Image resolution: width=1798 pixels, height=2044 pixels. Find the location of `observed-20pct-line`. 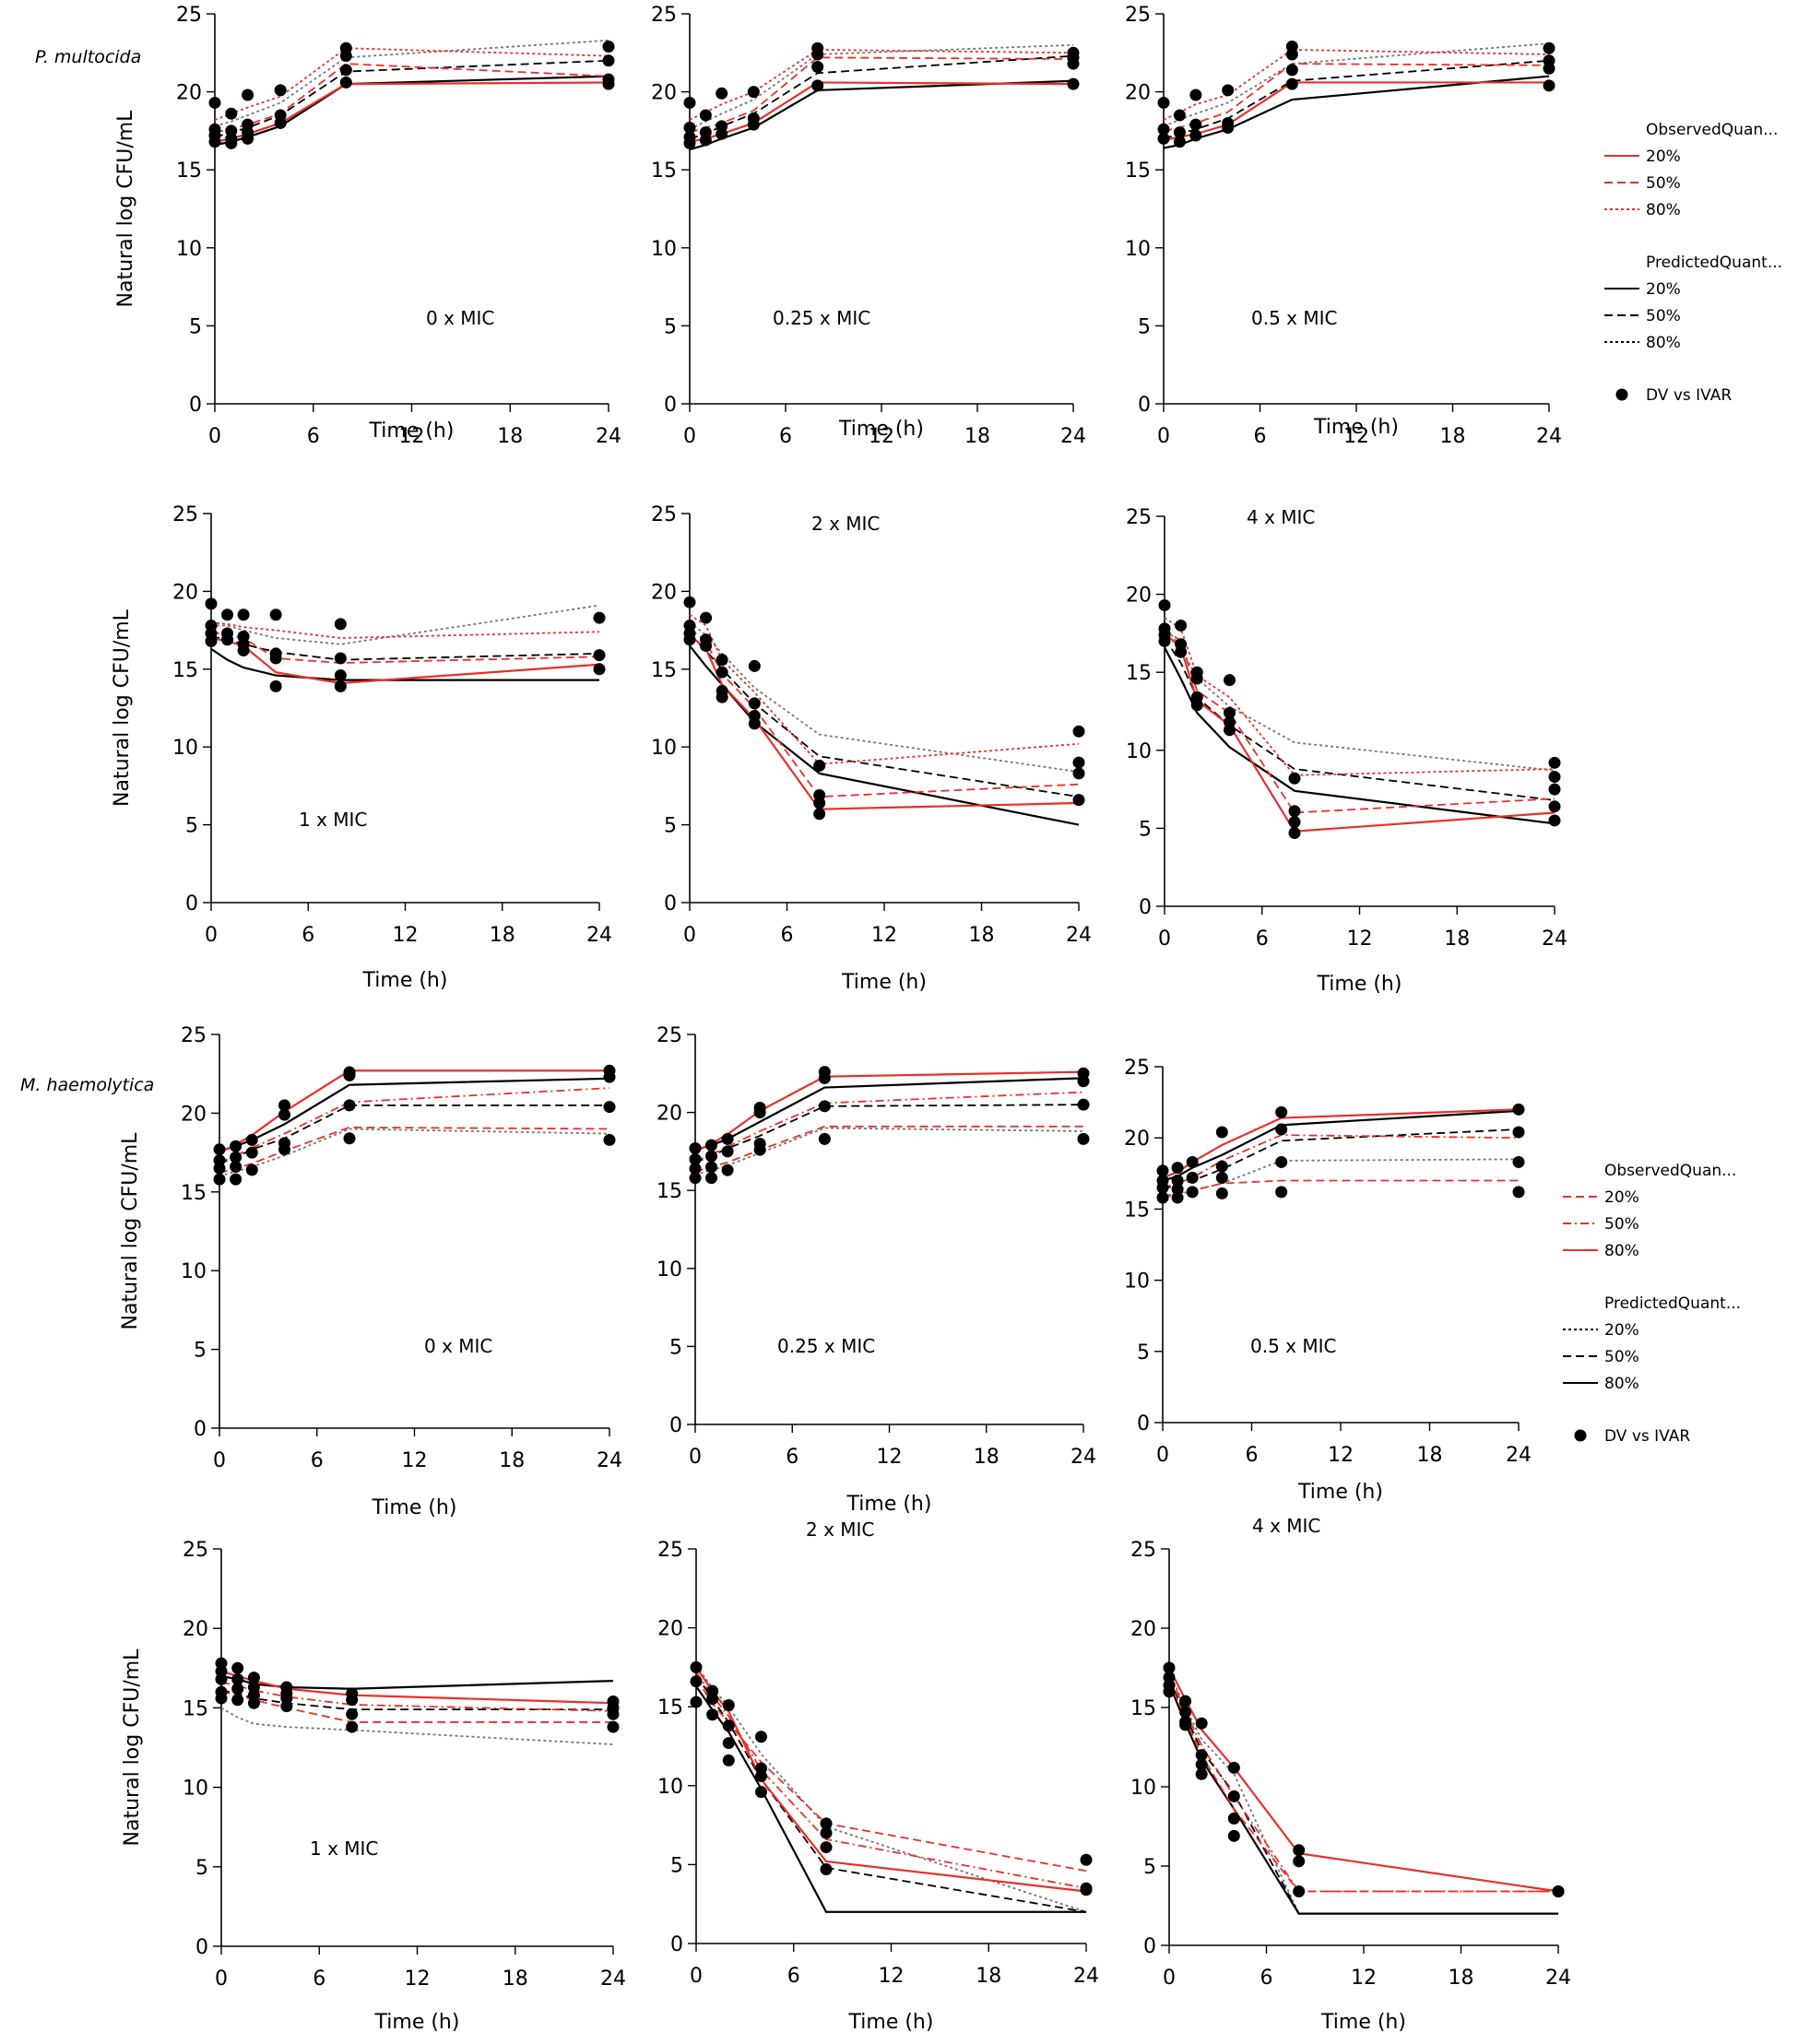

observed-20pct-line is located at coordinates (1340, 1188).